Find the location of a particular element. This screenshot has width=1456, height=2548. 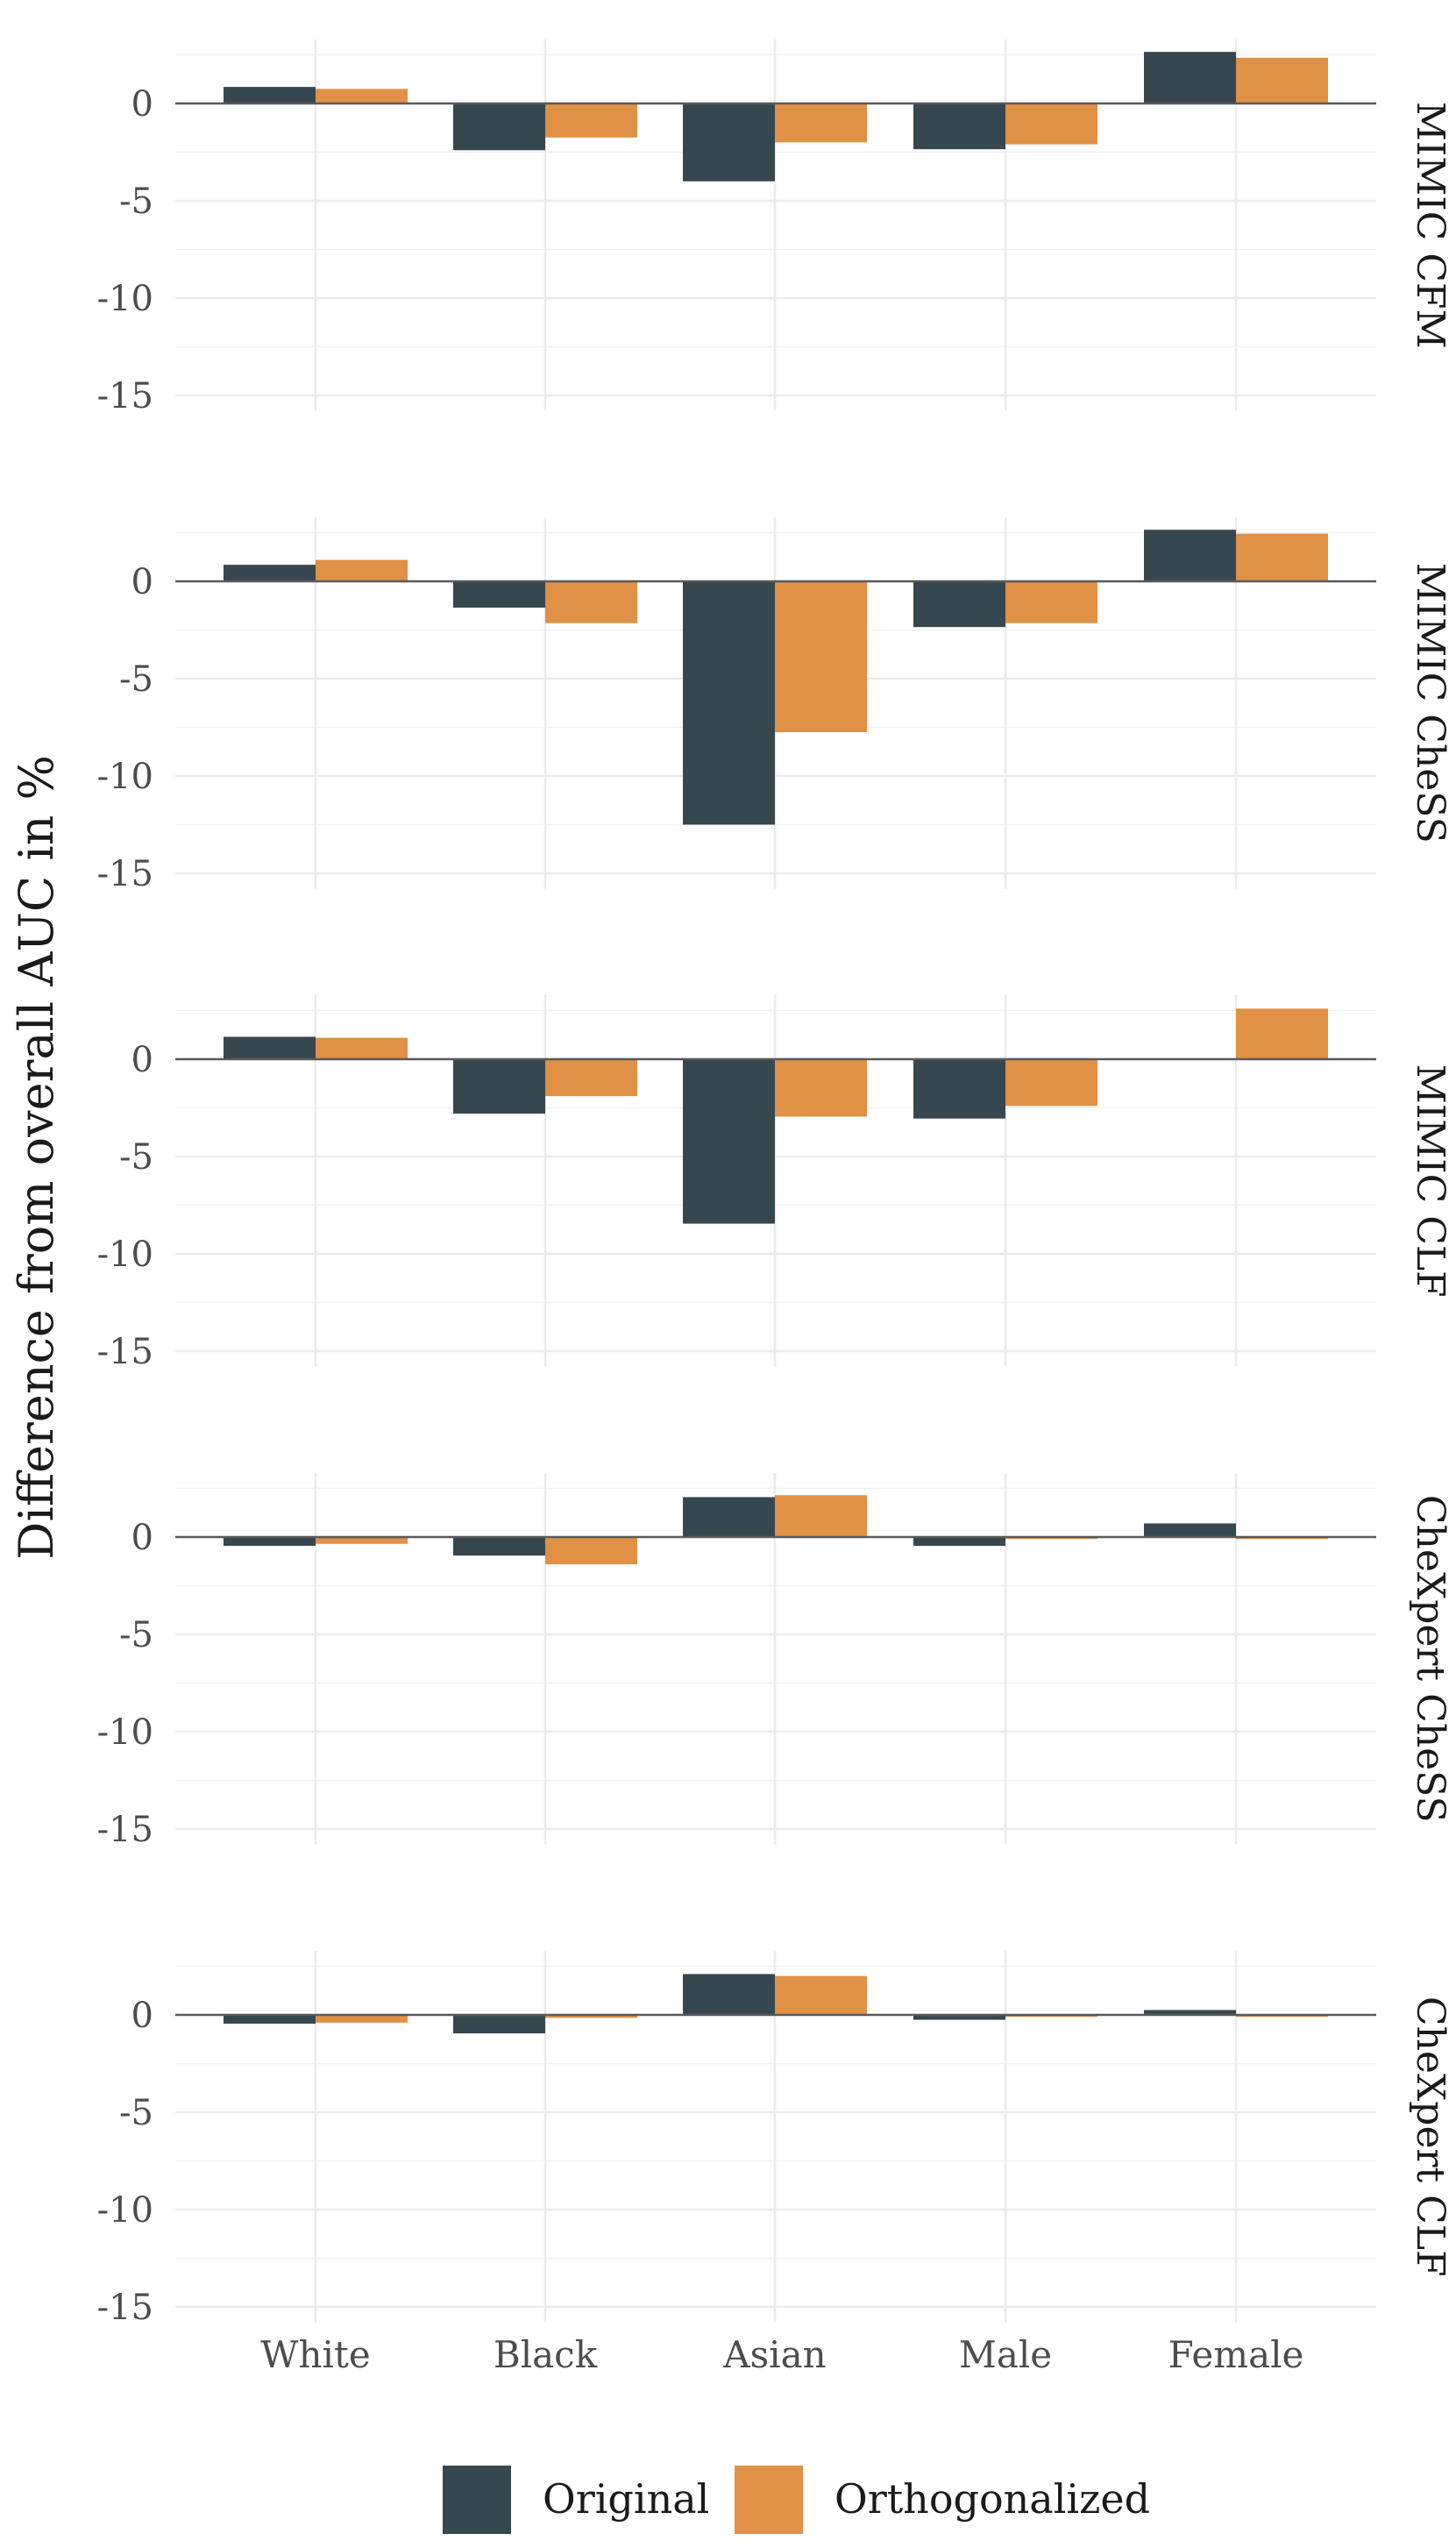

legend: Original Orthogonalized is located at coordinates (796, 2500).